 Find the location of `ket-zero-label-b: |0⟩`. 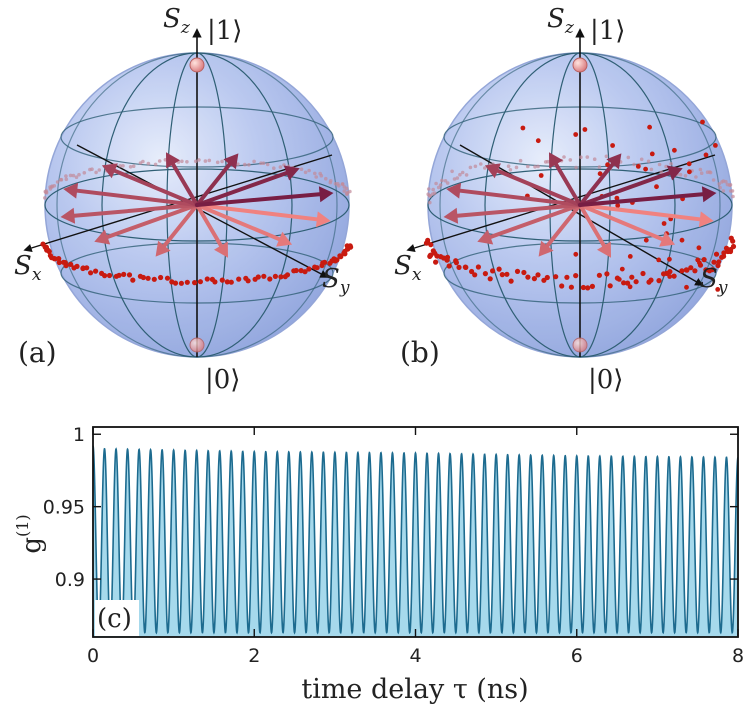

ket-zero-label-b: |0⟩ is located at coordinates (605, 380).